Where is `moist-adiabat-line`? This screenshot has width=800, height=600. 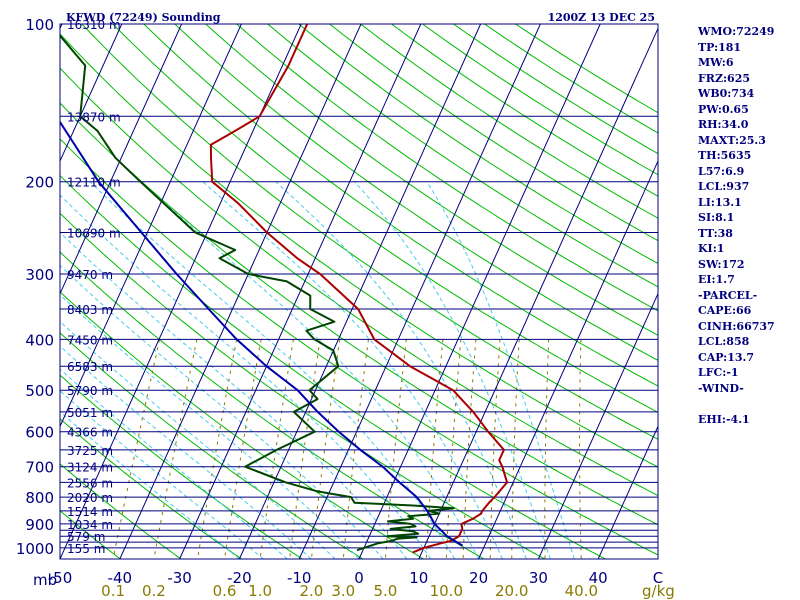
moist-adiabat-line is located at coordinates (186, 452).